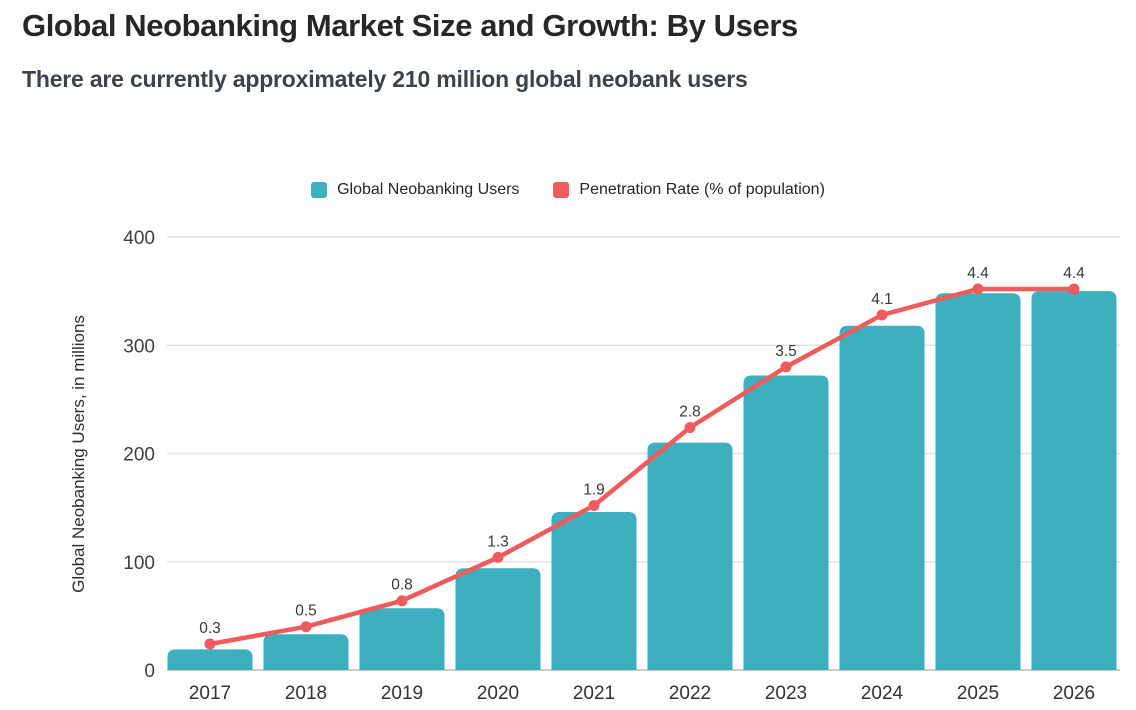 The width and height of the screenshot is (1136, 710). I want to click on line-point-2021, so click(594, 505).